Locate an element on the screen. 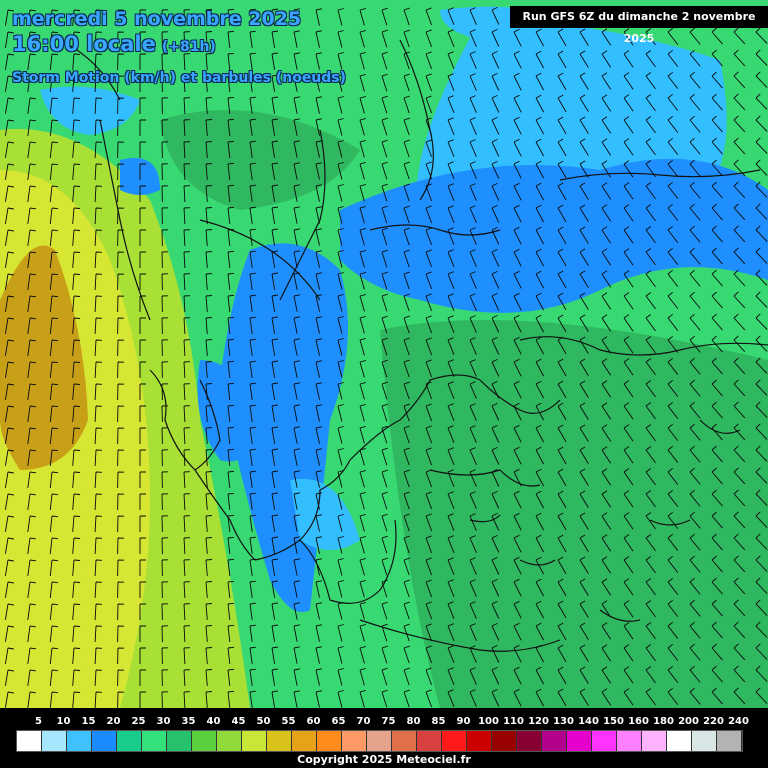  legend-label: 240 is located at coordinates (738, 721).